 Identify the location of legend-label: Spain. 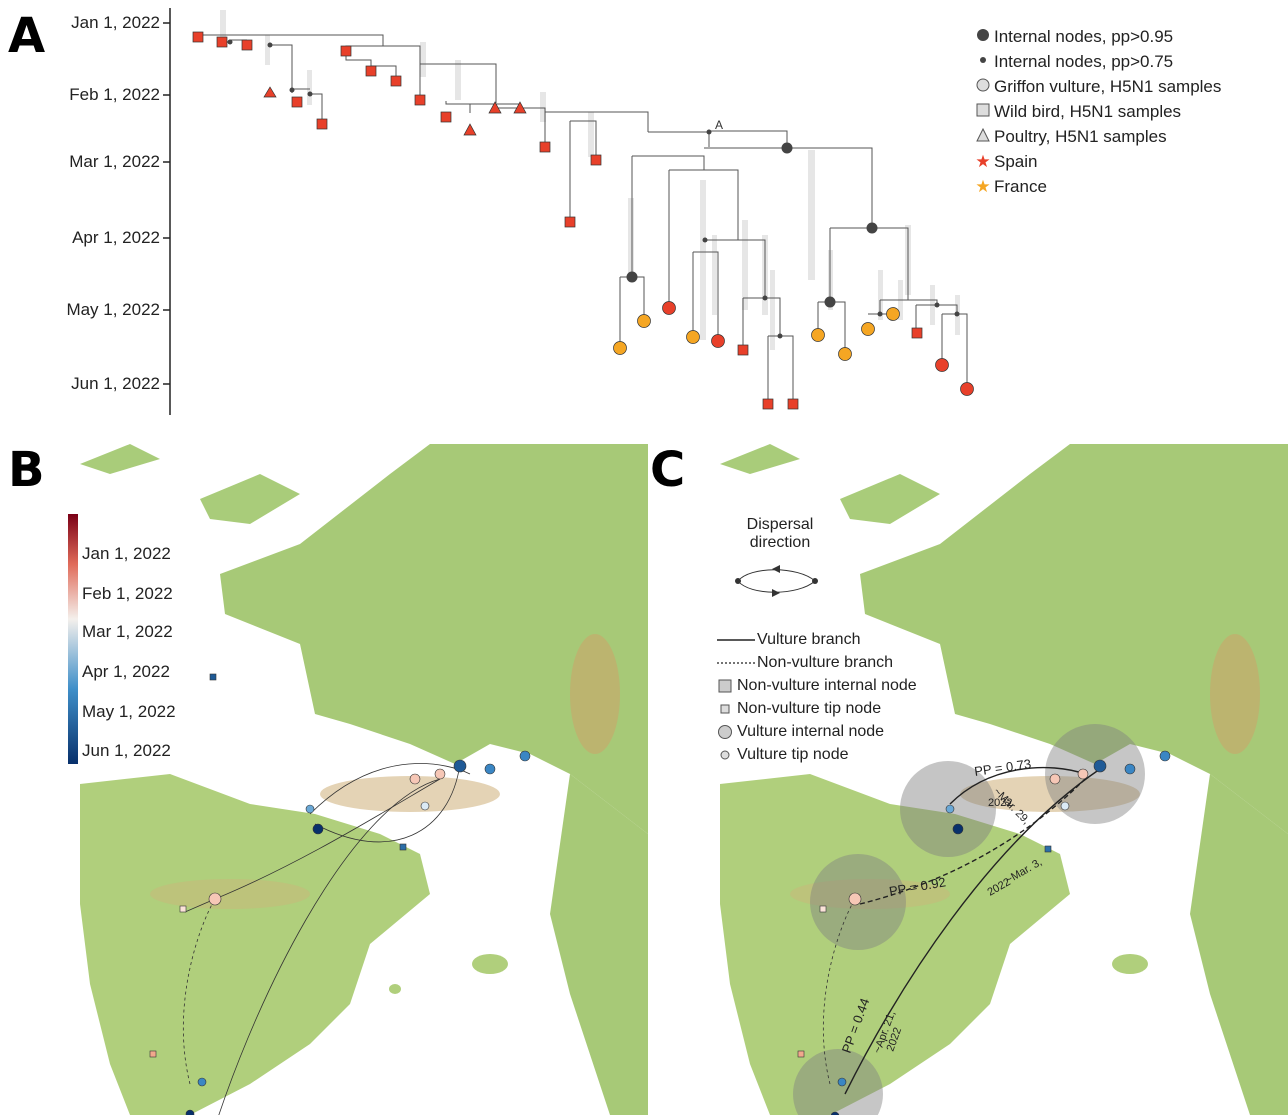
(1016, 161).